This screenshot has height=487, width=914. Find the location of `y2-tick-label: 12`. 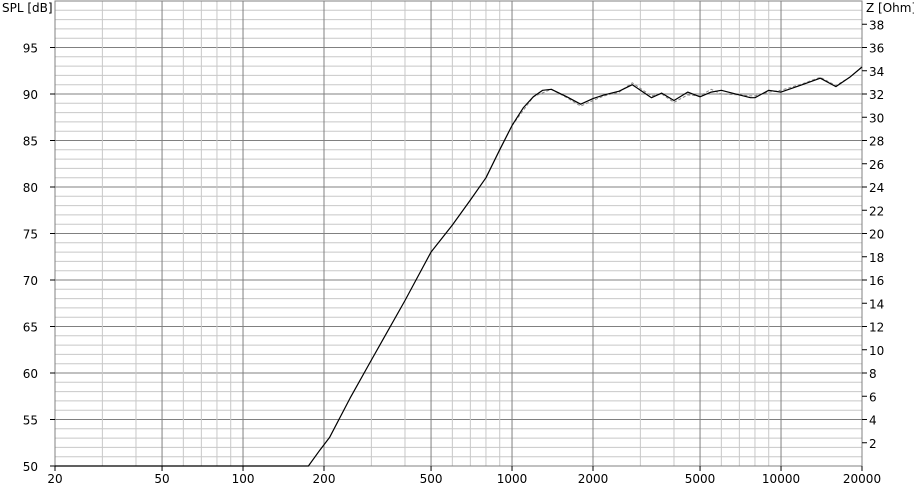

y2-tick-label: 12 is located at coordinates (876, 328).